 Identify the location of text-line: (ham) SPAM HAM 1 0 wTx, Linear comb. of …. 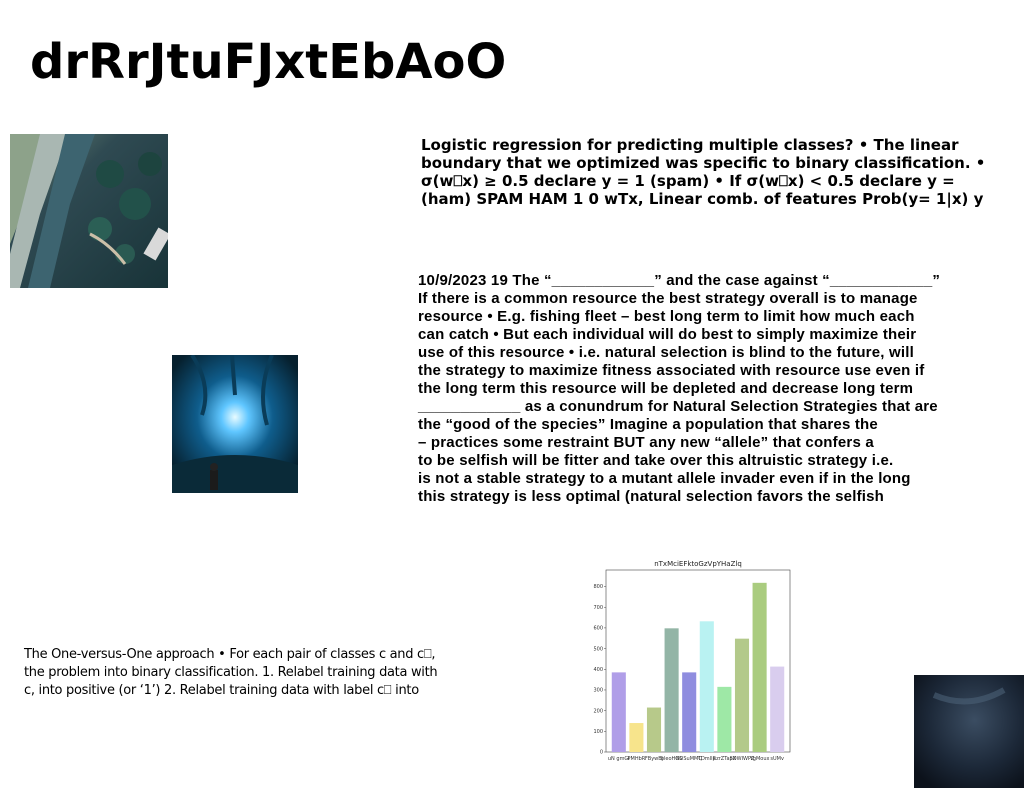
(702, 199).